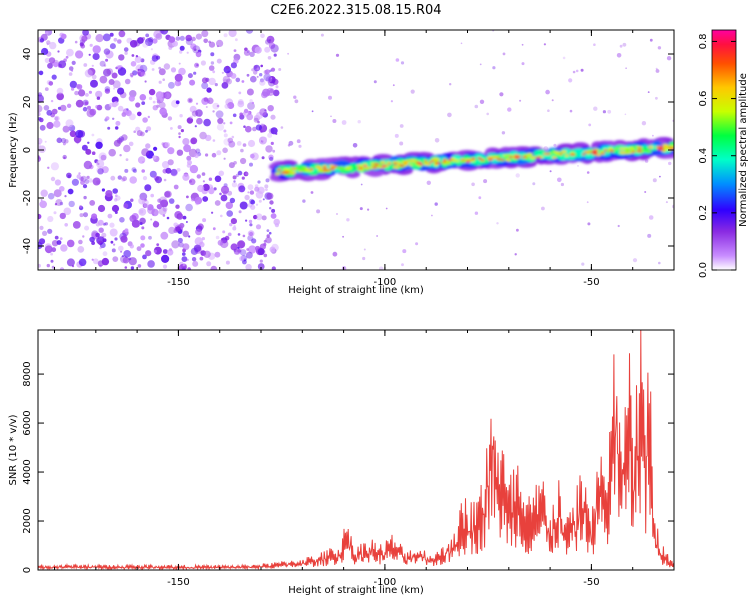  What do you see at coordinates (591, 582) in the screenshot?
I see `snr-x-tick-label: -50` at bounding box center [591, 582].